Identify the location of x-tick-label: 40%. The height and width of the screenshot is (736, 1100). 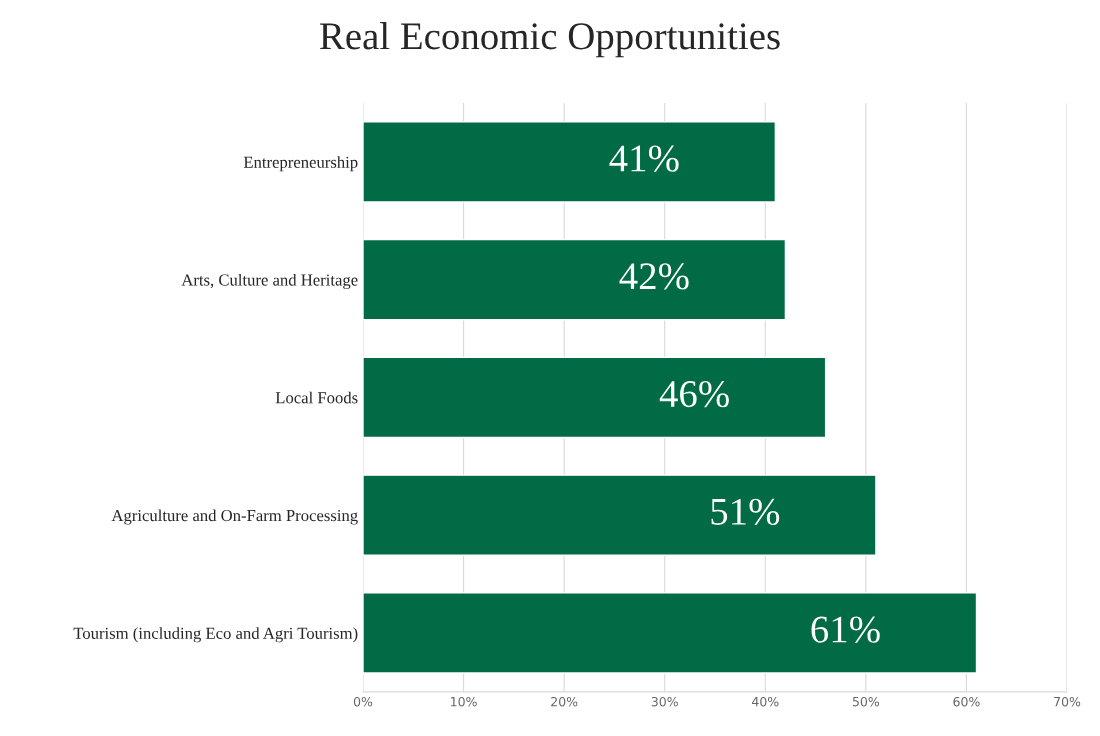
(765, 701).